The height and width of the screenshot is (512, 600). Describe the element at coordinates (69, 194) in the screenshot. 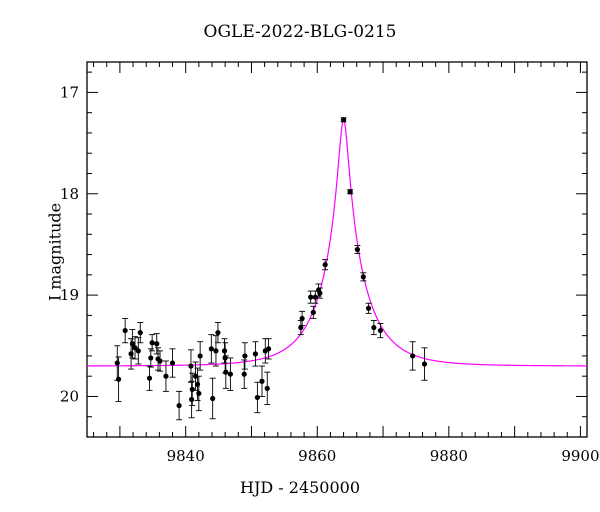

I see `y-tick-label: 18` at that location.